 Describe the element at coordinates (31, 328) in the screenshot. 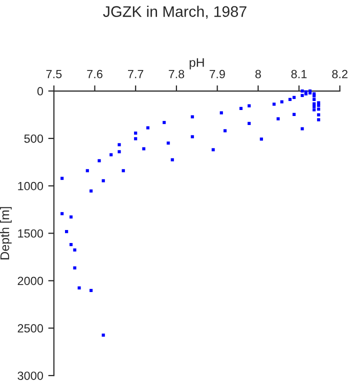

I see `y-tick-label: 2500` at that location.